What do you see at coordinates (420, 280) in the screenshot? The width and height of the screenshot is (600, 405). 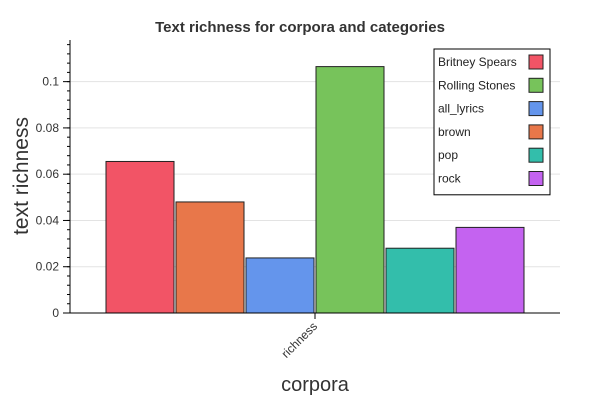 I see `bar-pop` at bounding box center [420, 280].